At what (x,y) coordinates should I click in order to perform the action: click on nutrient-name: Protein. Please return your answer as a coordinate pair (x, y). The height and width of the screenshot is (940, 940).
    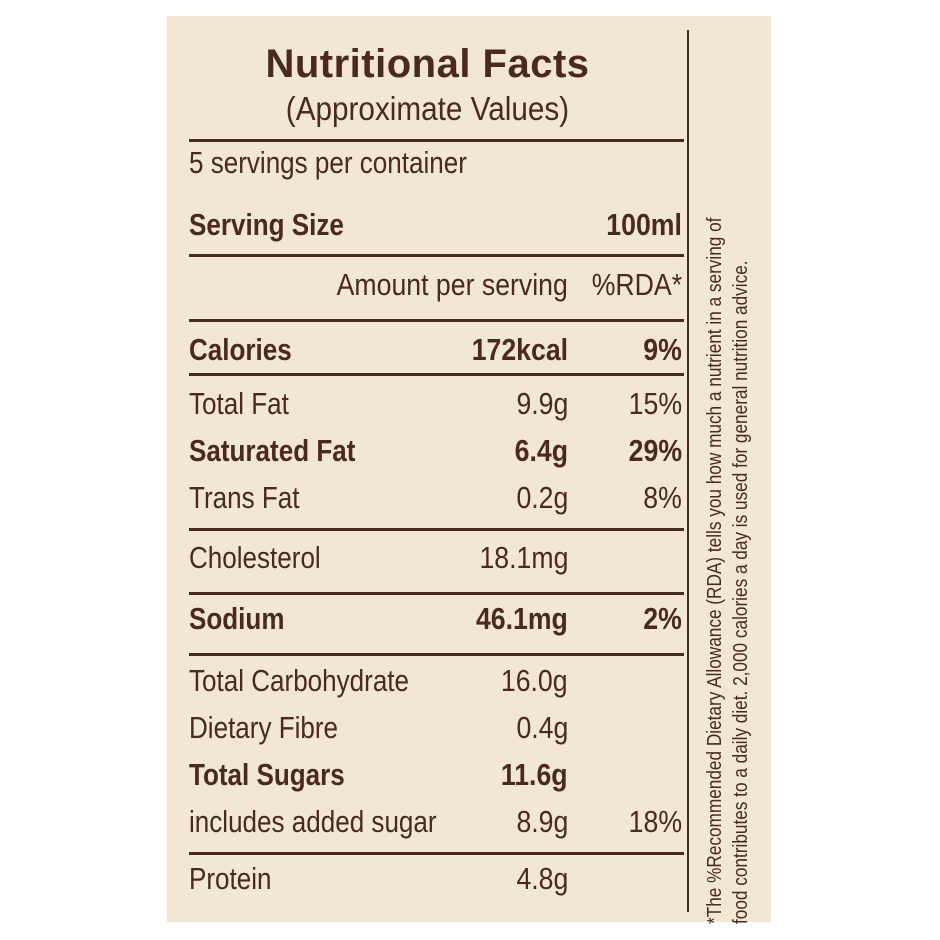
    Looking at the image, I should click on (230, 878).